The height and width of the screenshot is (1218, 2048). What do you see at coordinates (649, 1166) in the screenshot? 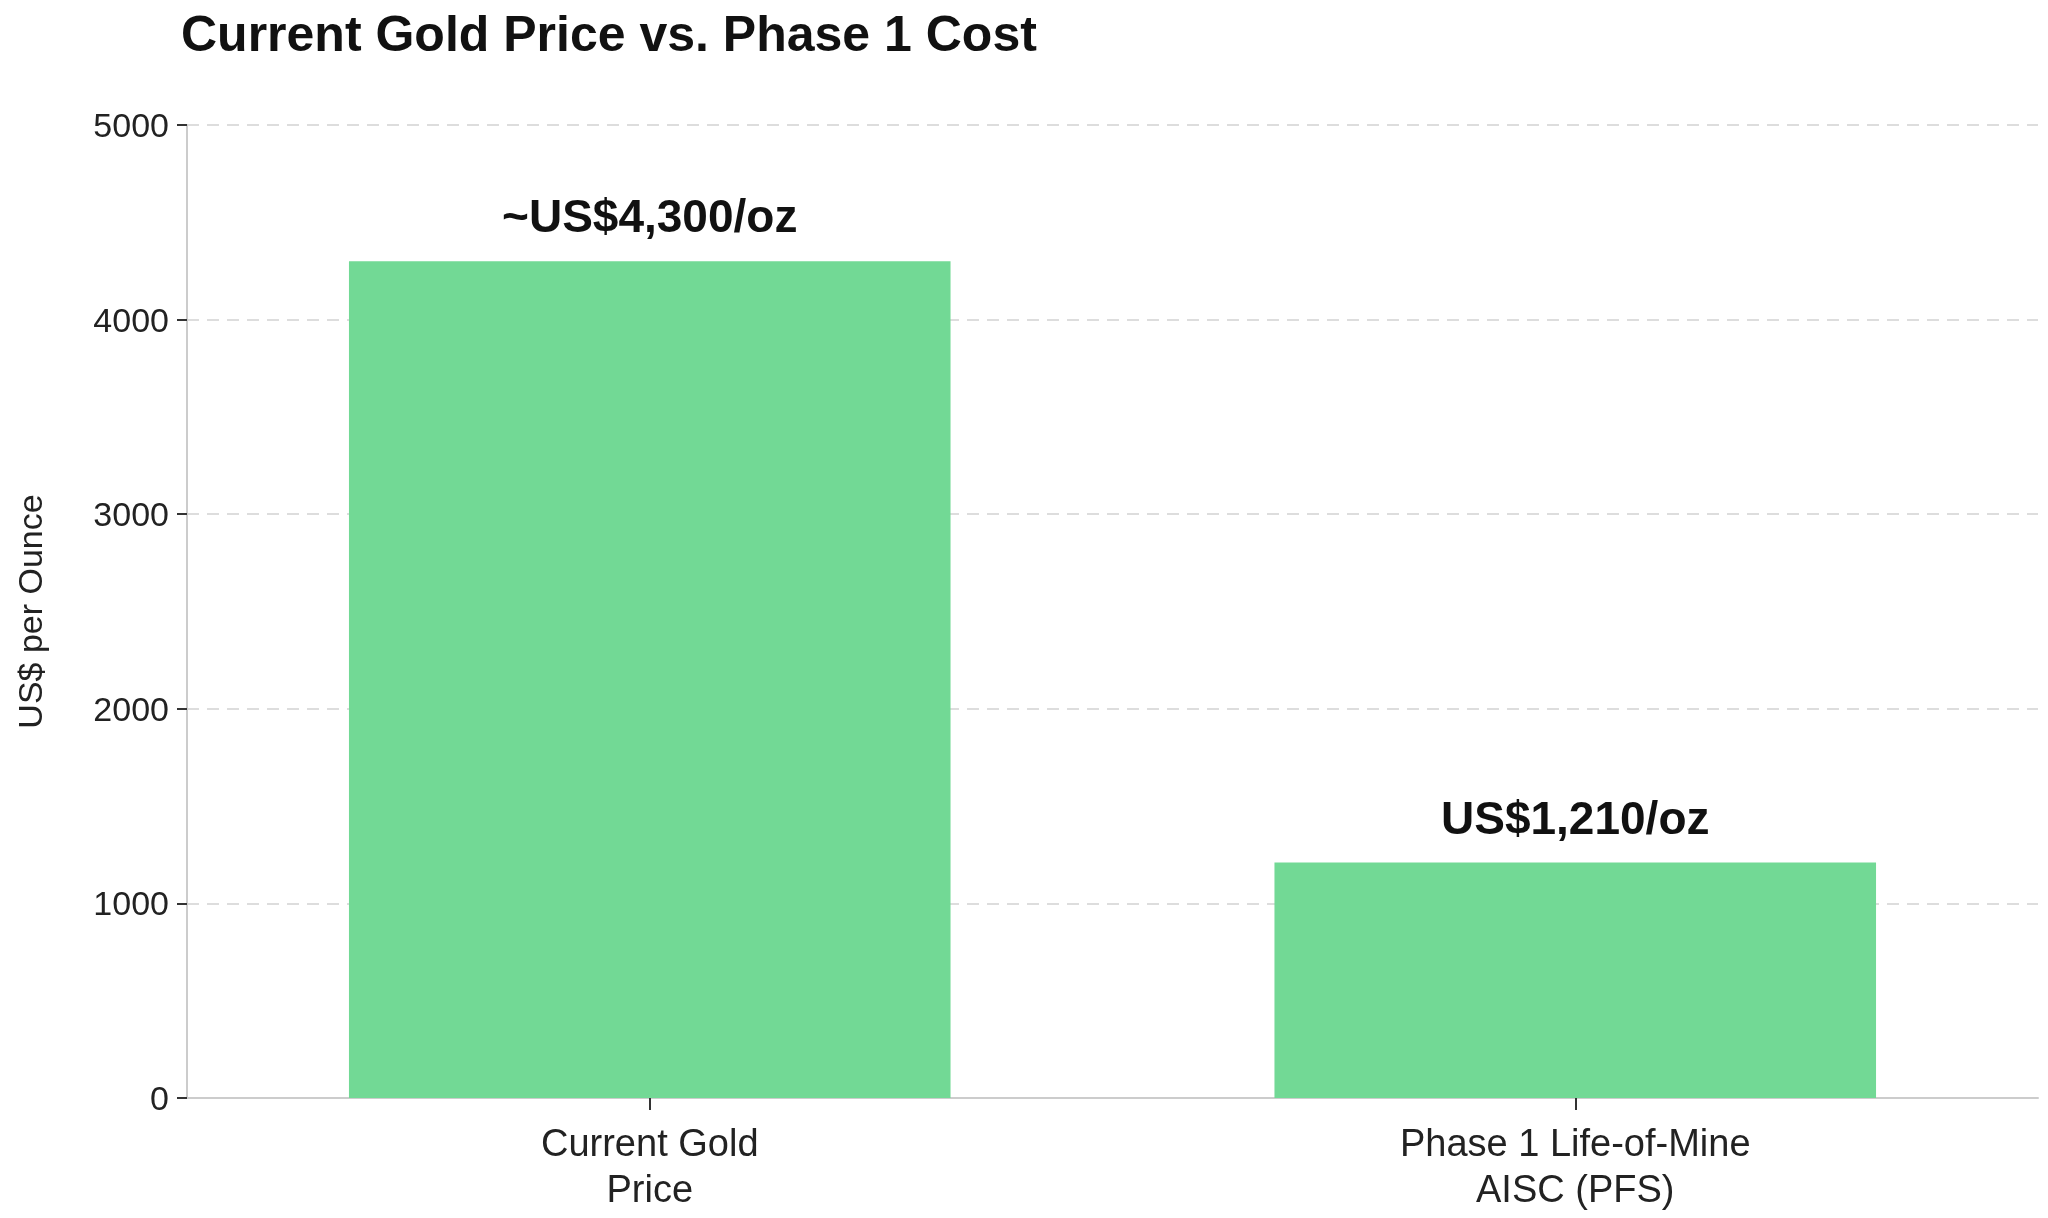
I see `x-tick-label: Current Gold Price` at bounding box center [649, 1166].